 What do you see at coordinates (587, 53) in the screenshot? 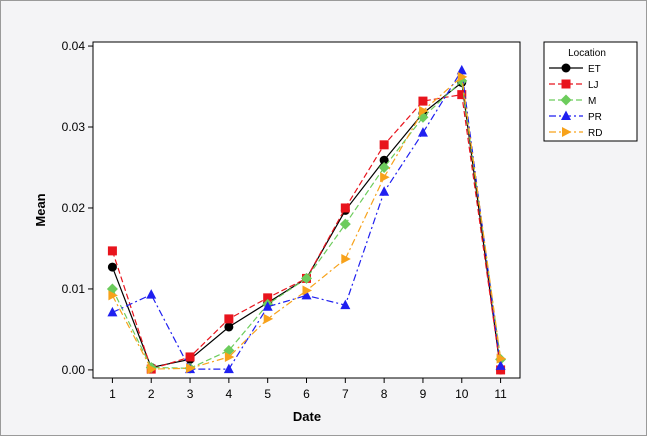
I see `legend-title: Location` at bounding box center [587, 53].